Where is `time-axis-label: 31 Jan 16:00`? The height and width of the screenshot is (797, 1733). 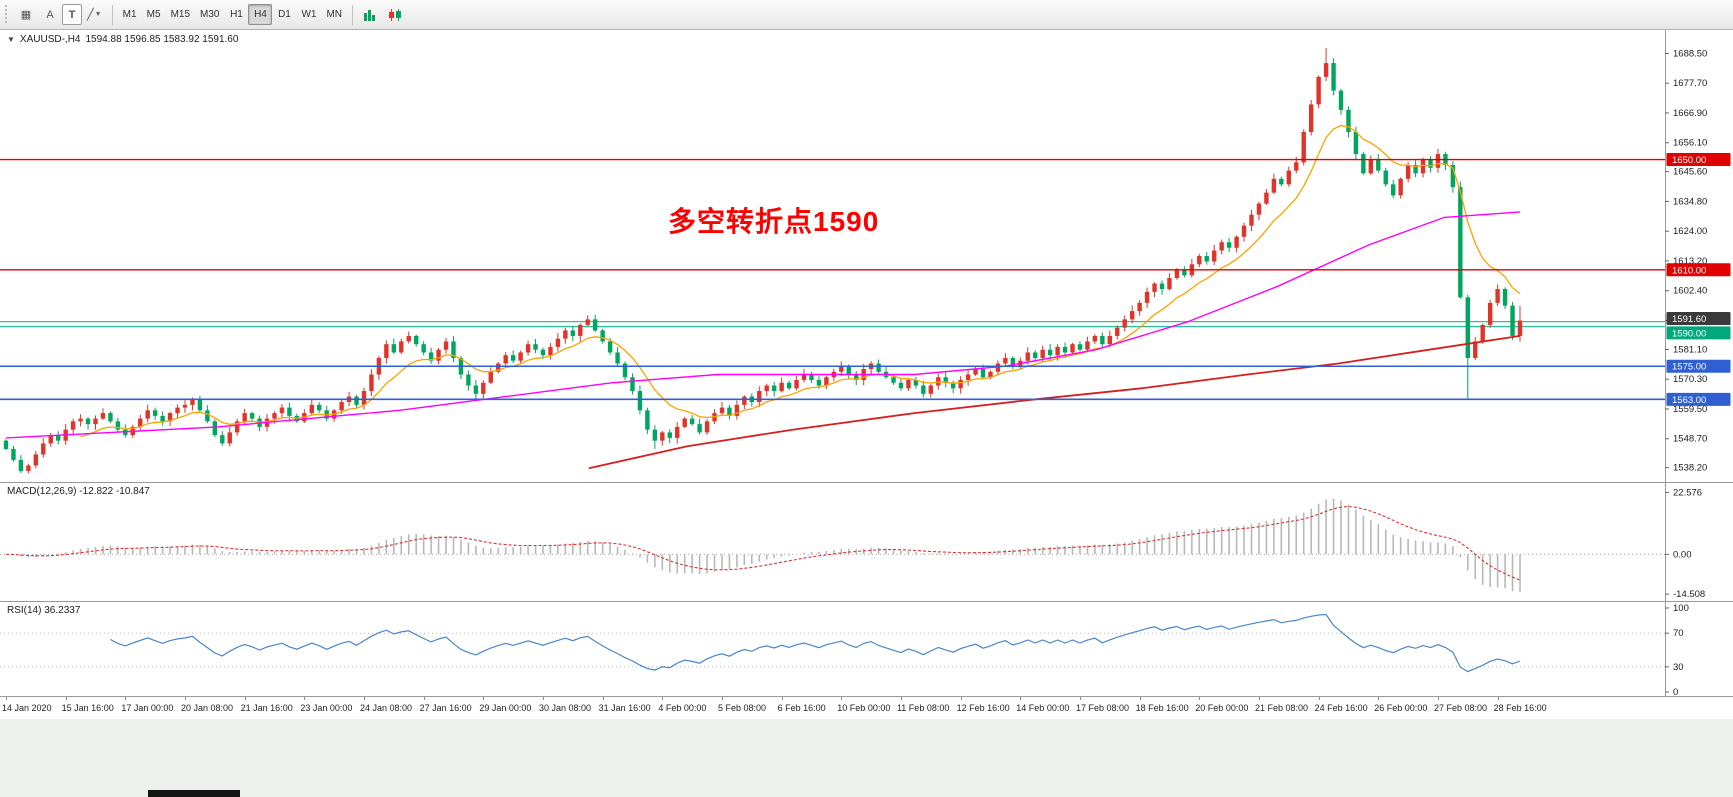
time-axis-label: 31 Jan 16:00 is located at coordinates (624, 708).